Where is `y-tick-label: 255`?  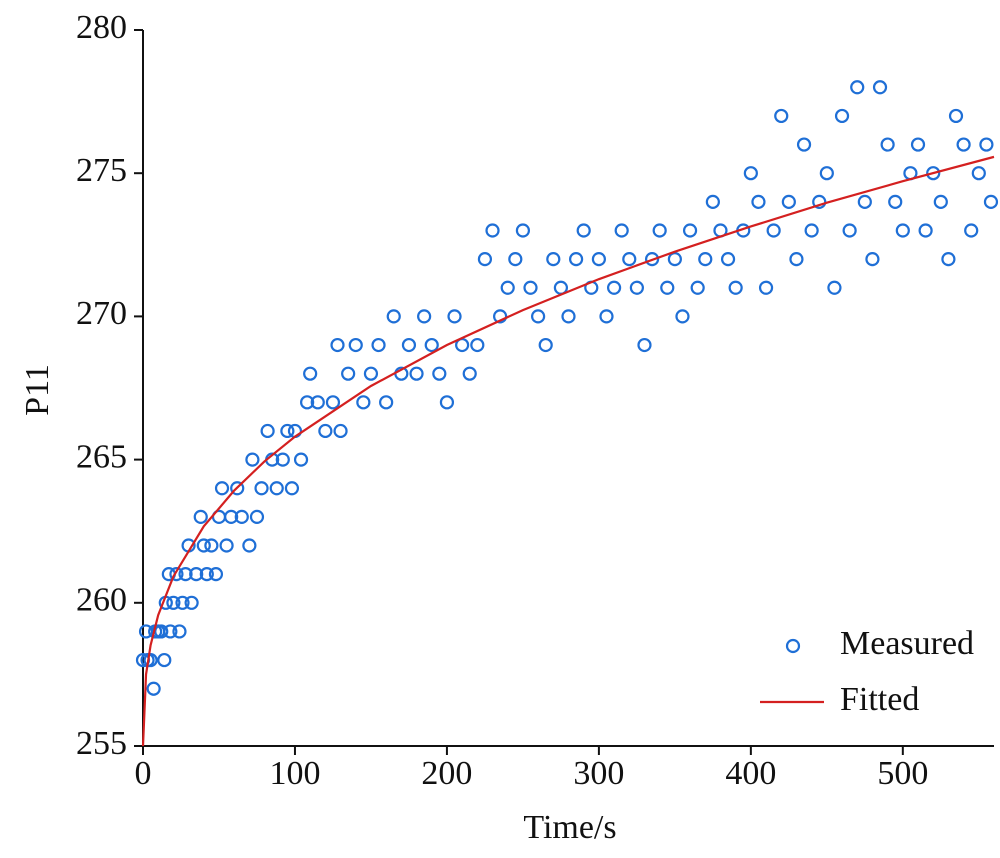
y-tick-label: 255 is located at coordinates (101, 743).